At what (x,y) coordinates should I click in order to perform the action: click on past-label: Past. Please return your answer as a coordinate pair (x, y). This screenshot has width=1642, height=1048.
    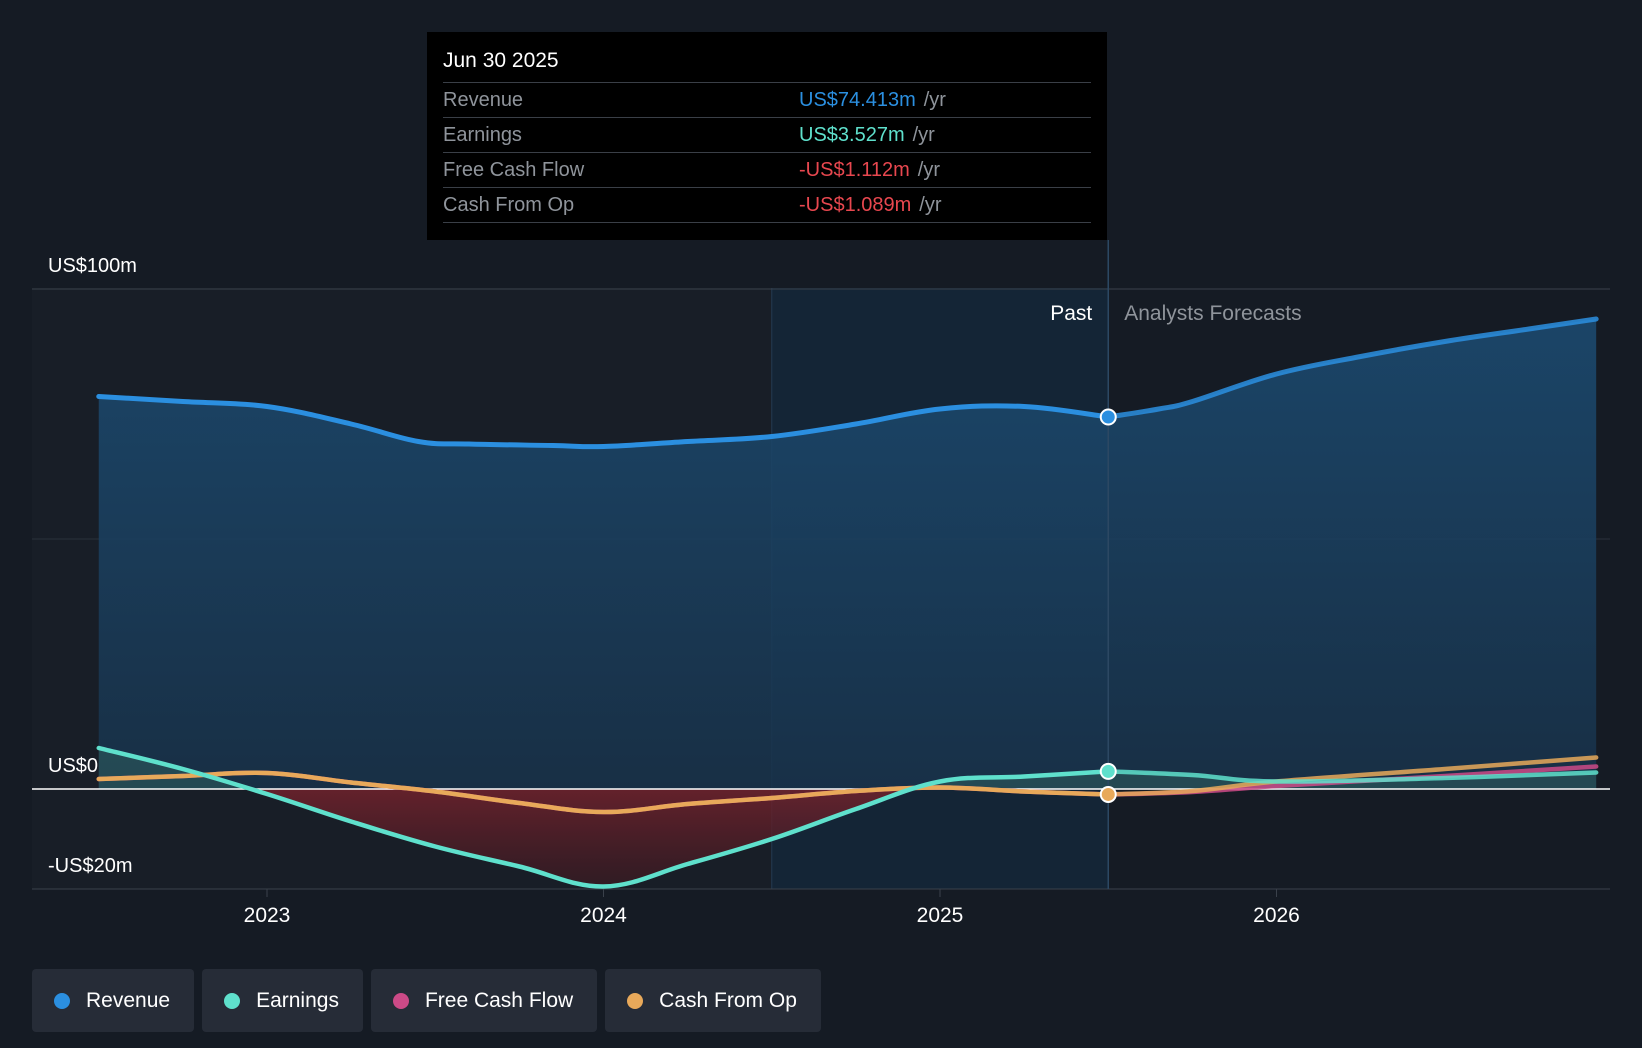
    Looking at the image, I should click on (1071, 313).